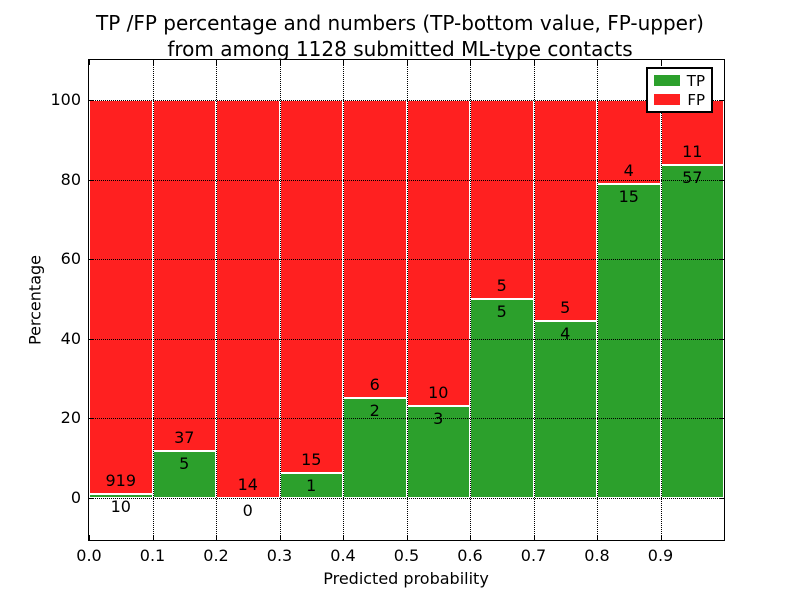 The height and width of the screenshot is (600, 800). I want to click on tp-count-label: 1, so click(311, 485).